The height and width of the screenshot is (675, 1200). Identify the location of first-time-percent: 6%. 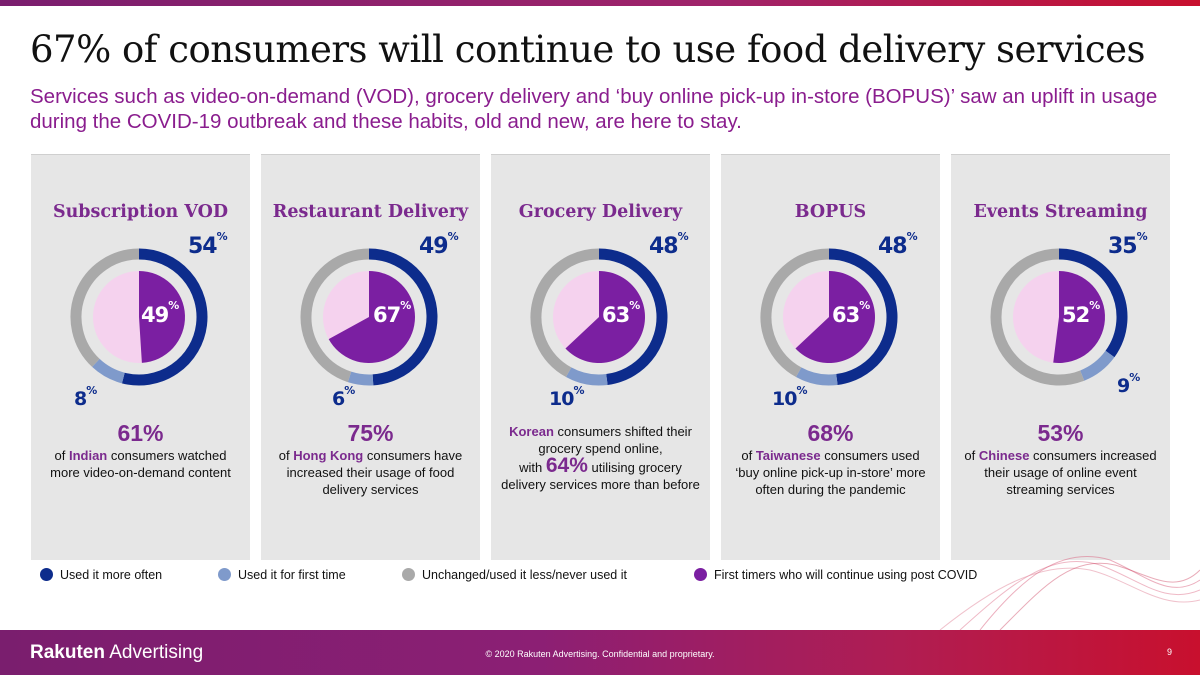
(344, 397).